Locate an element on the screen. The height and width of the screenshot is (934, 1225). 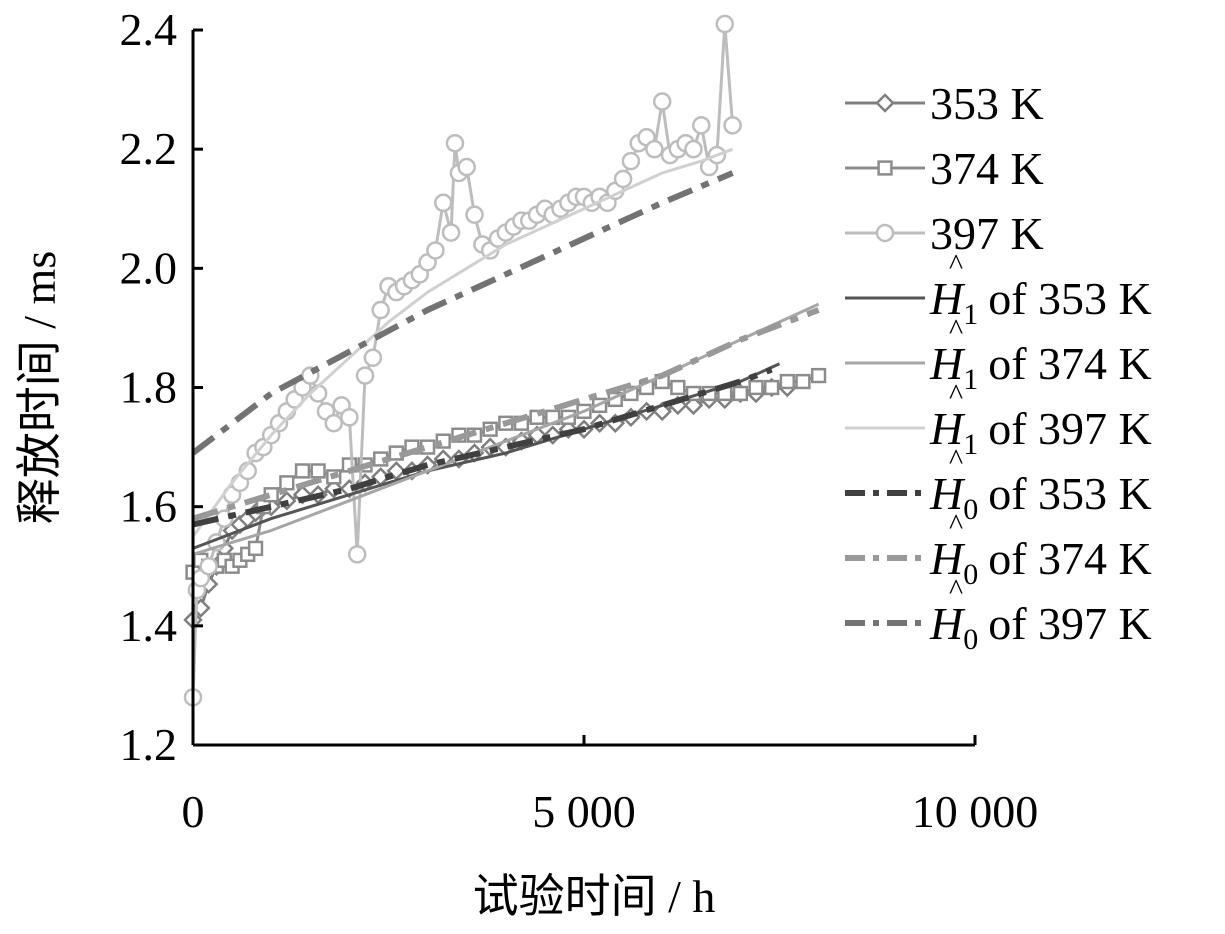
legend-label: H0 of 374 K is located at coordinates (1040, 562).